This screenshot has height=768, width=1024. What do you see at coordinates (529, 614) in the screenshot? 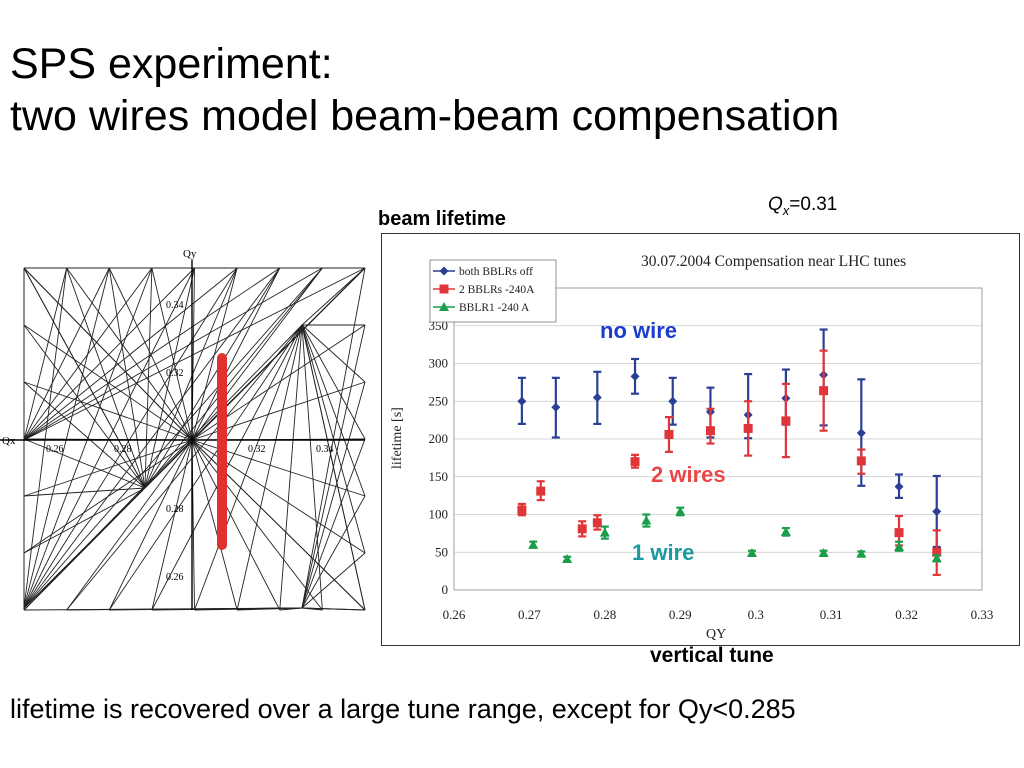
I see `x-tick-label-1: 0.27` at bounding box center [529, 614].